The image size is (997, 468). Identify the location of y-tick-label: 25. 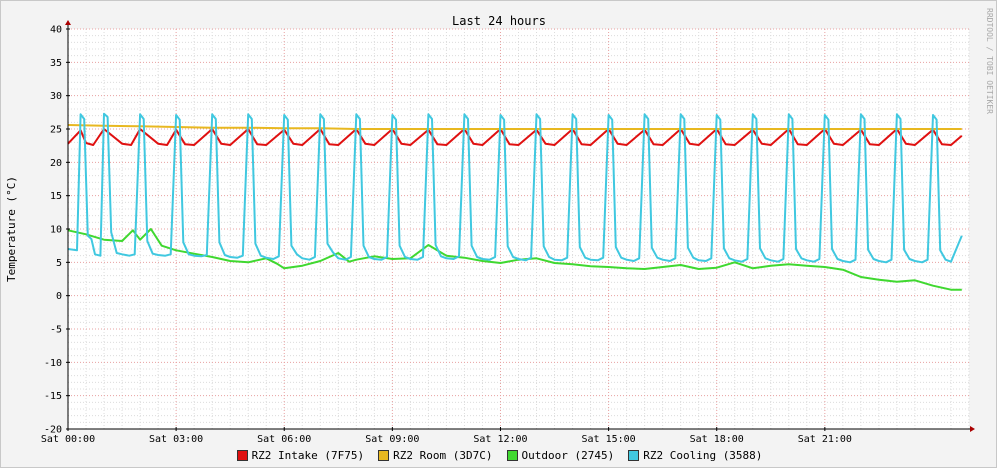
(56, 130).